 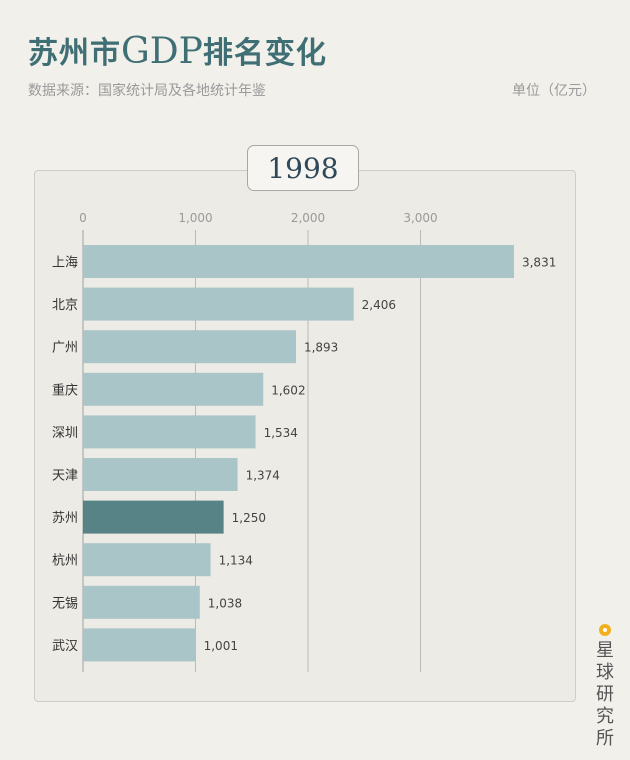 I want to click on data-label: 1,250, so click(x=249, y=518).